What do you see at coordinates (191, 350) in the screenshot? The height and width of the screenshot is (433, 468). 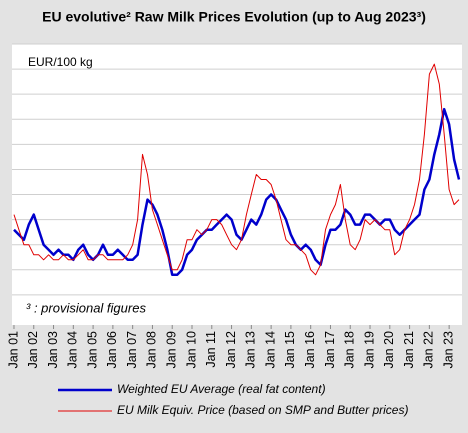 I see `x-tick-label: Jan 10` at bounding box center [191, 350].